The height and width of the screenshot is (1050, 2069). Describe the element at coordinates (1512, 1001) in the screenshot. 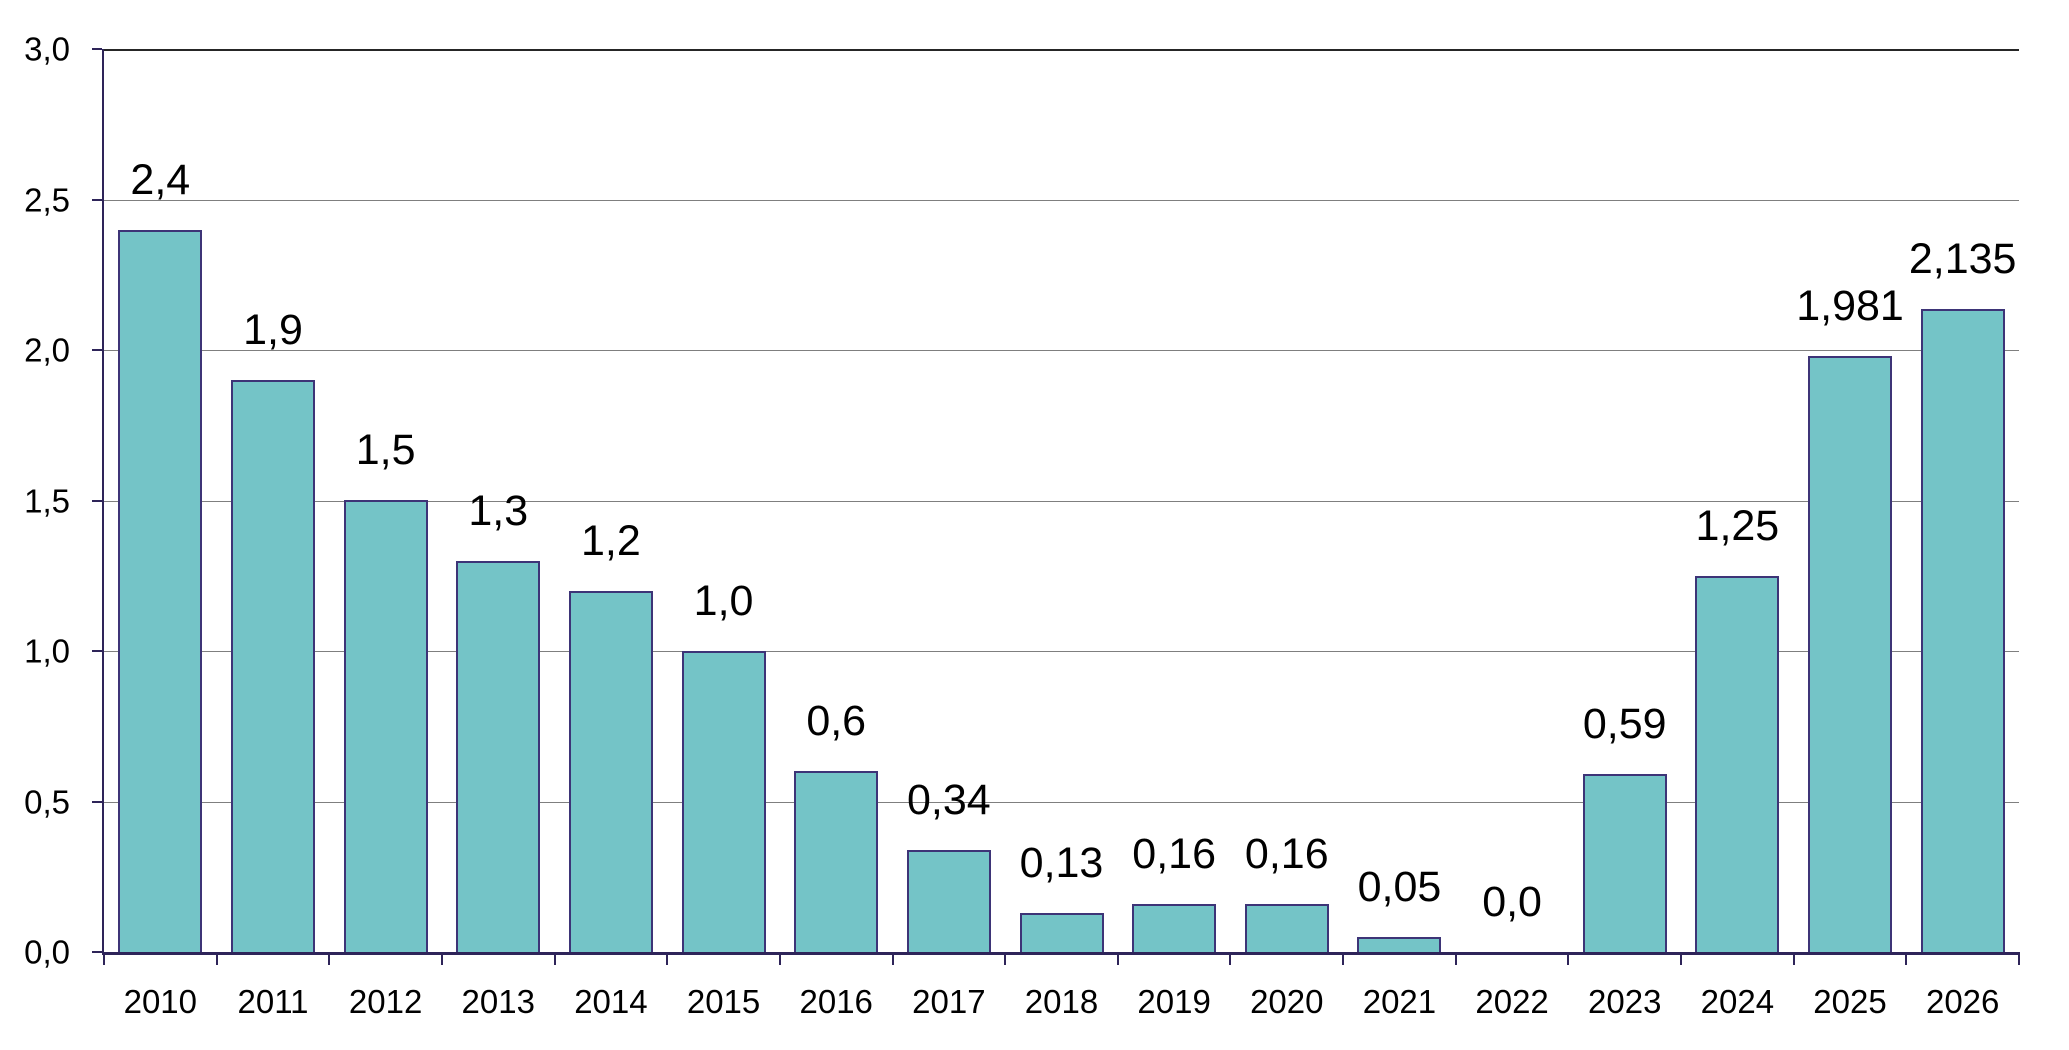

I see `x-tick-label: 2022` at that location.